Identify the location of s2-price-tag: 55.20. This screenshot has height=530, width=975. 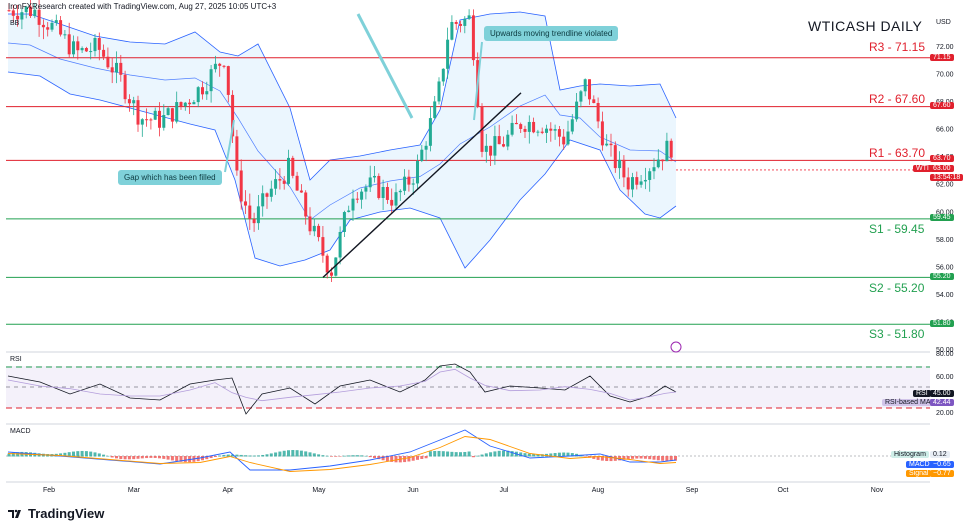
(942, 276).